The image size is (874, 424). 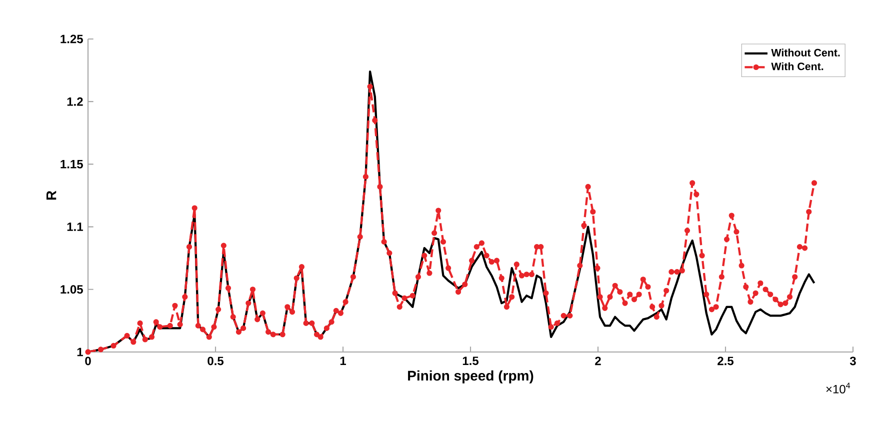 What do you see at coordinates (838, 388) in the screenshot?
I see `text: ×10$^{4}$` at bounding box center [838, 388].